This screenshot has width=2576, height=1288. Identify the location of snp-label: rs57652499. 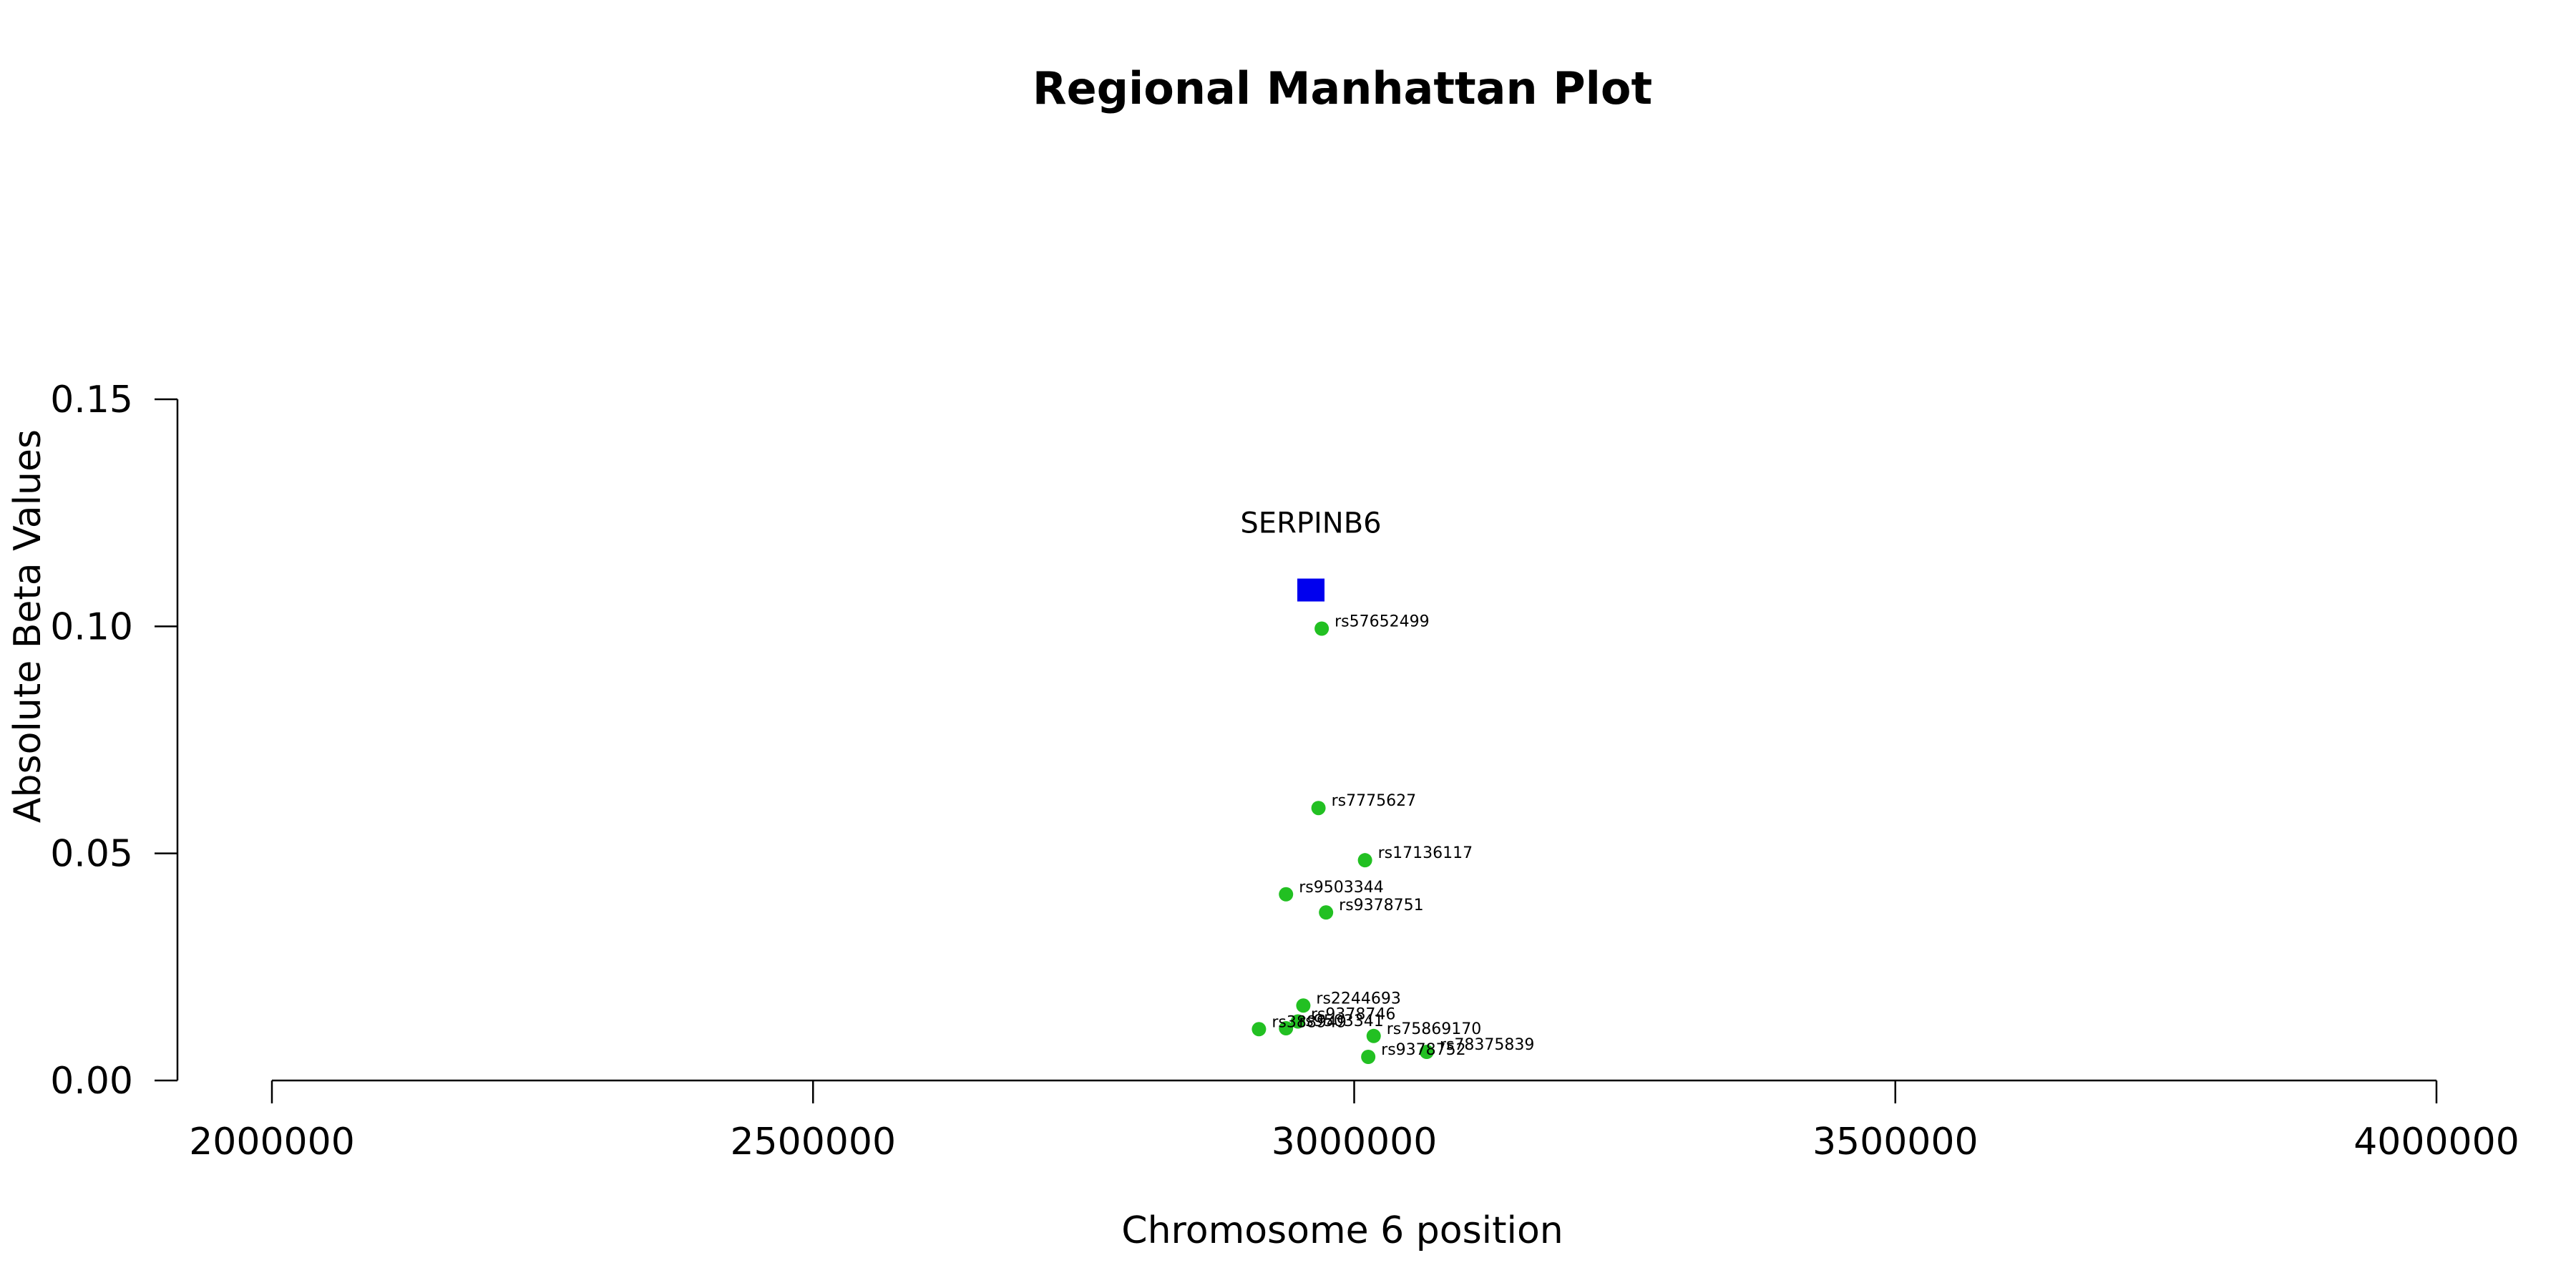
(1382, 622).